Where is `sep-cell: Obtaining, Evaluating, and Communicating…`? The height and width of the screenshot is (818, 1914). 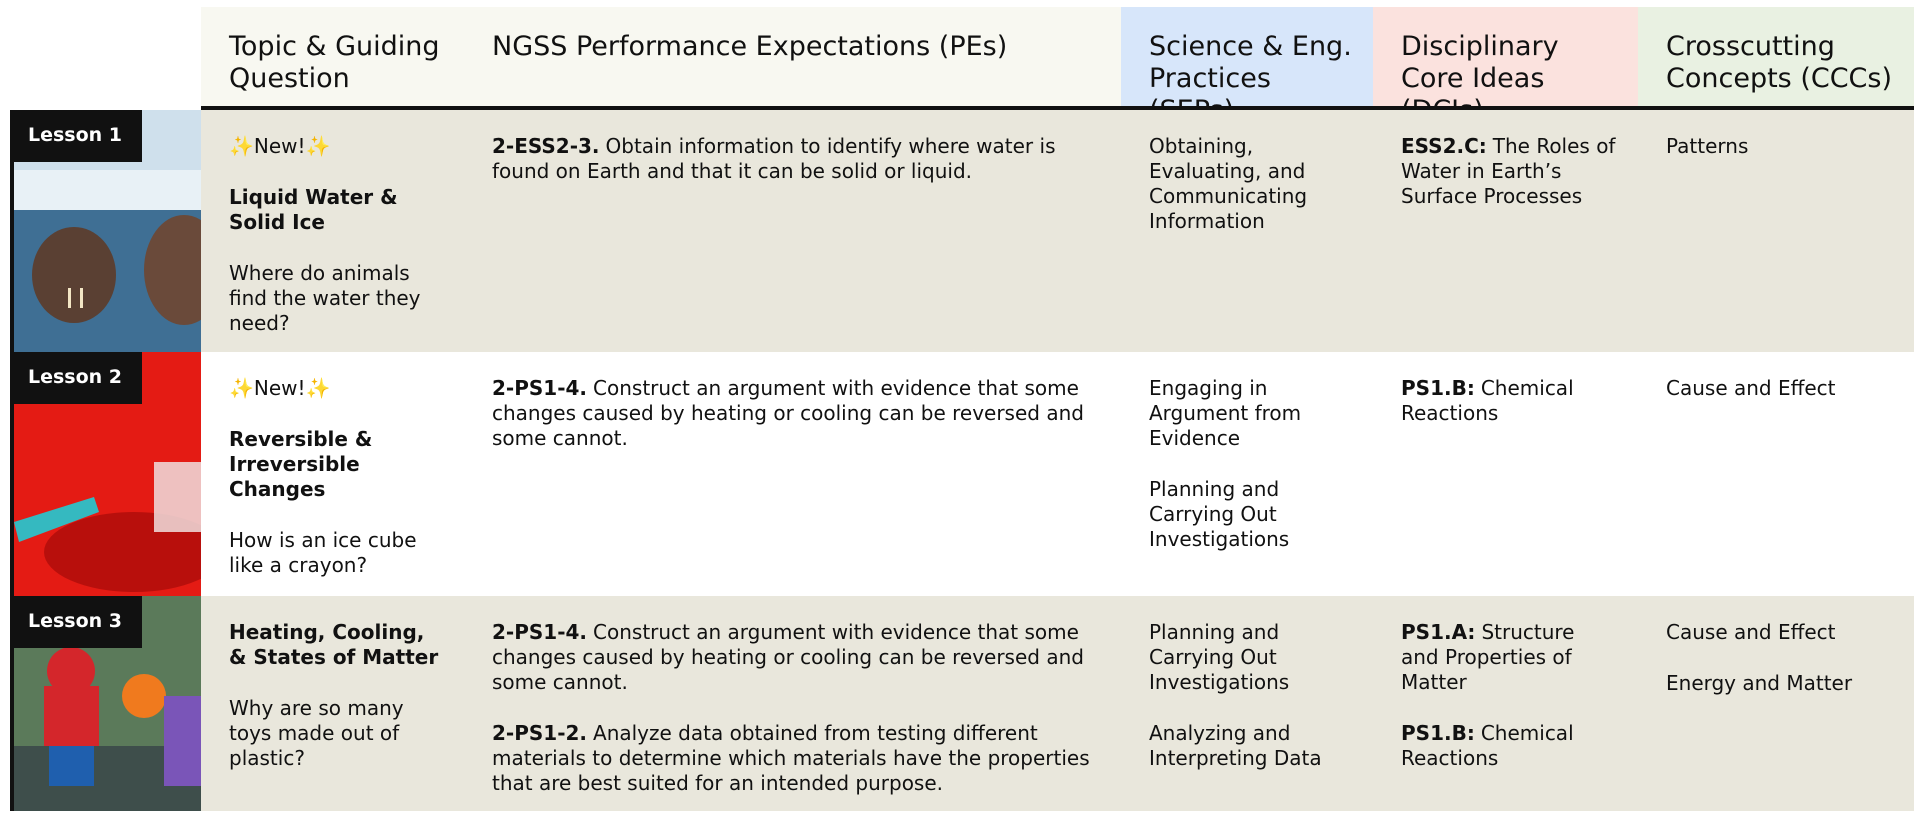 sep-cell: Obtaining, Evaluating, and Communicating… is located at coordinates (1247, 231).